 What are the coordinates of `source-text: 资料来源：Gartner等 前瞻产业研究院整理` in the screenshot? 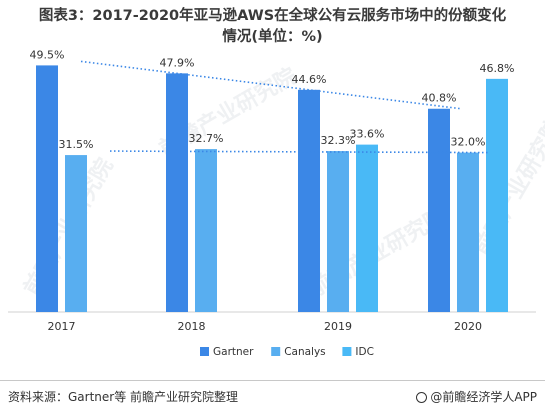 It's located at (123, 397).